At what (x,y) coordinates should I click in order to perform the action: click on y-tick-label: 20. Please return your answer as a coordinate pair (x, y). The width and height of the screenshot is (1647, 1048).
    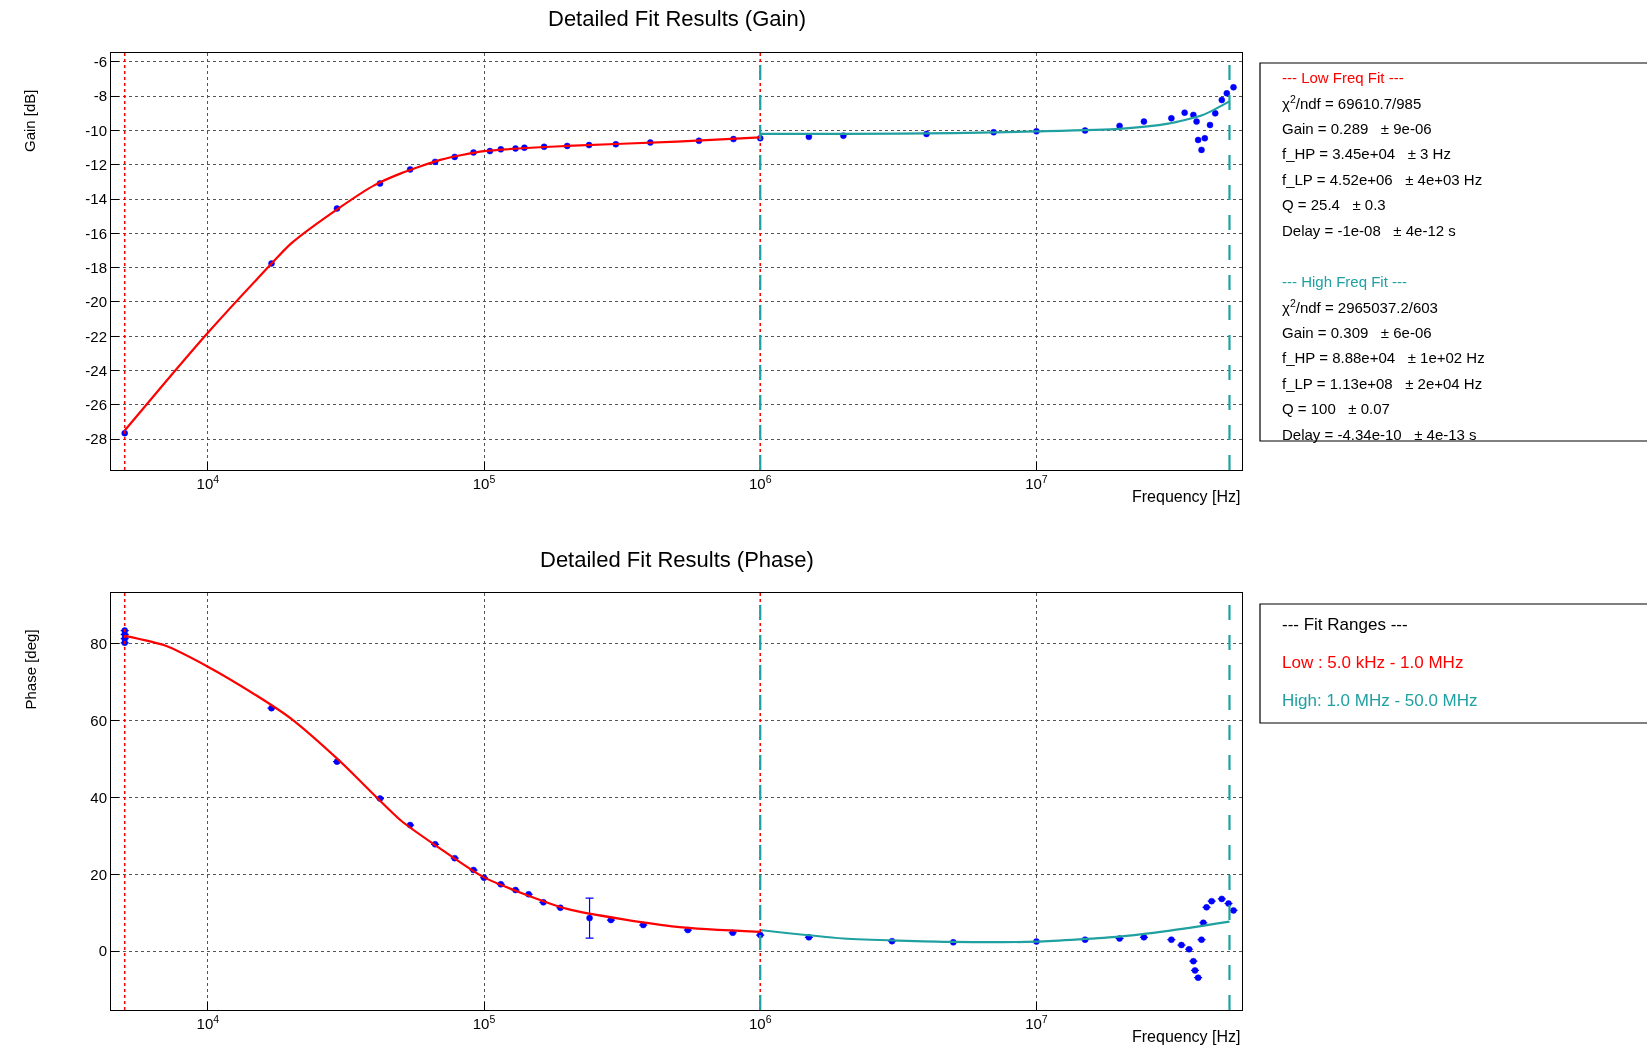
    Looking at the image, I should click on (98, 874).